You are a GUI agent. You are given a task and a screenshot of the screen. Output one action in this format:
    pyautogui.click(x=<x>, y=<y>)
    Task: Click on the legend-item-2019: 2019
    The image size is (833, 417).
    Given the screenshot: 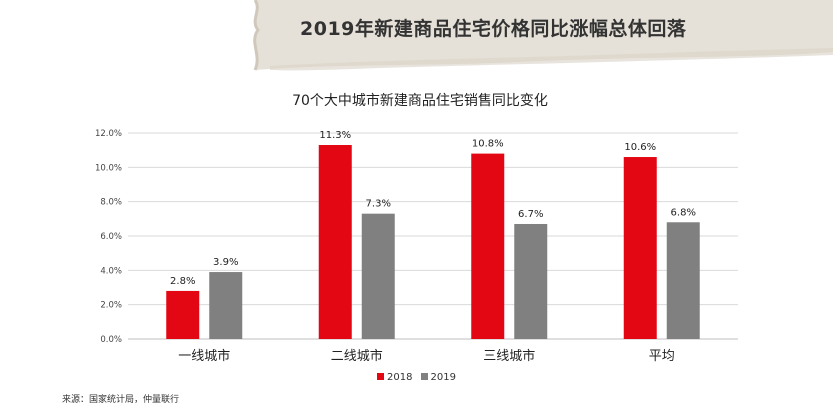 What is the action you would take?
    pyautogui.click(x=438, y=377)
    